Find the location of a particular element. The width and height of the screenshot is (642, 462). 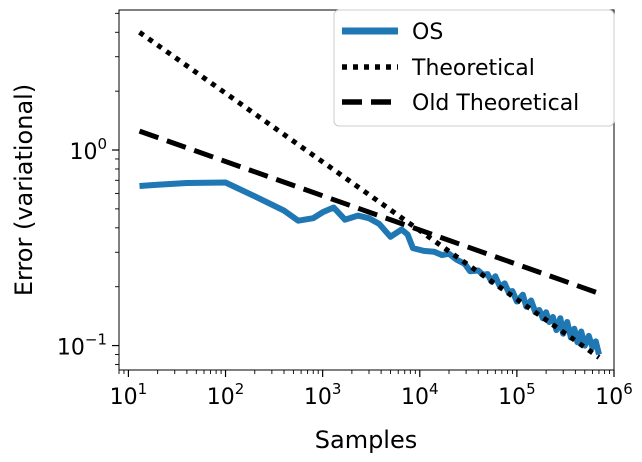

legend-label-old-theoretical: Old Theoretical is located at coordinates (495, 103).